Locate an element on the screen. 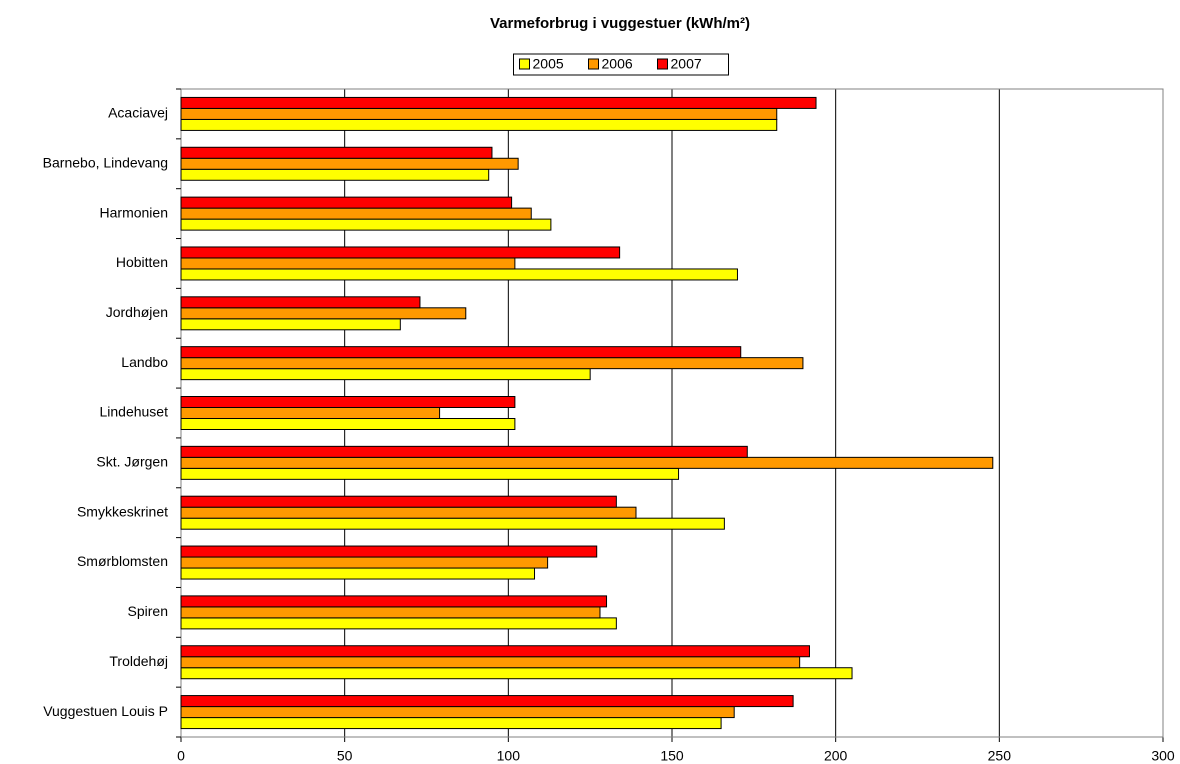 The image size is (1180, 764). y-tick-label: Vuggestuen Louis P is located at coordinates (105, 711).